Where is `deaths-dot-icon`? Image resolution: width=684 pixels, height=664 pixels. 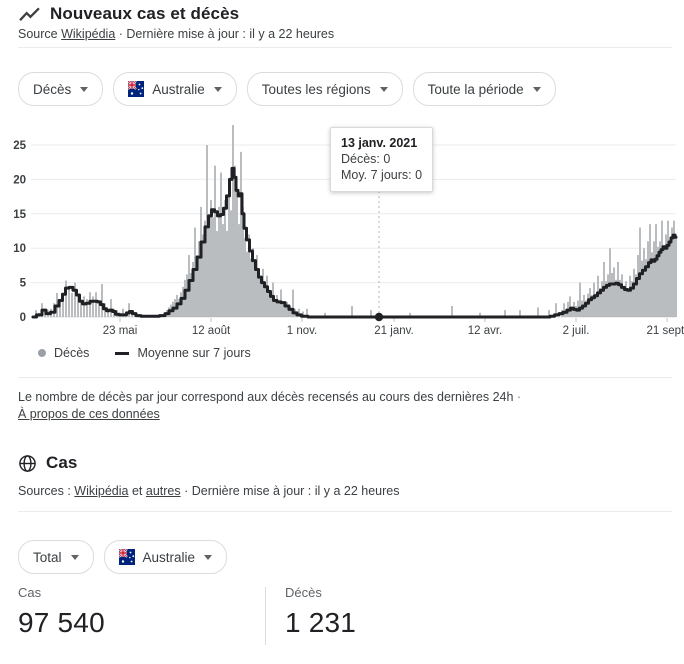 deaths-dot-icon is located at coordinates (42, 353).